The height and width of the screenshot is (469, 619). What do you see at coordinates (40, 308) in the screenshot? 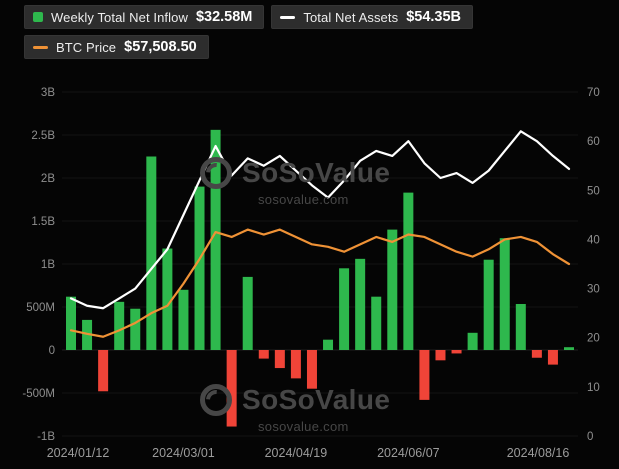
I see `svg-text: 500M` at bounding box center [40, 308].